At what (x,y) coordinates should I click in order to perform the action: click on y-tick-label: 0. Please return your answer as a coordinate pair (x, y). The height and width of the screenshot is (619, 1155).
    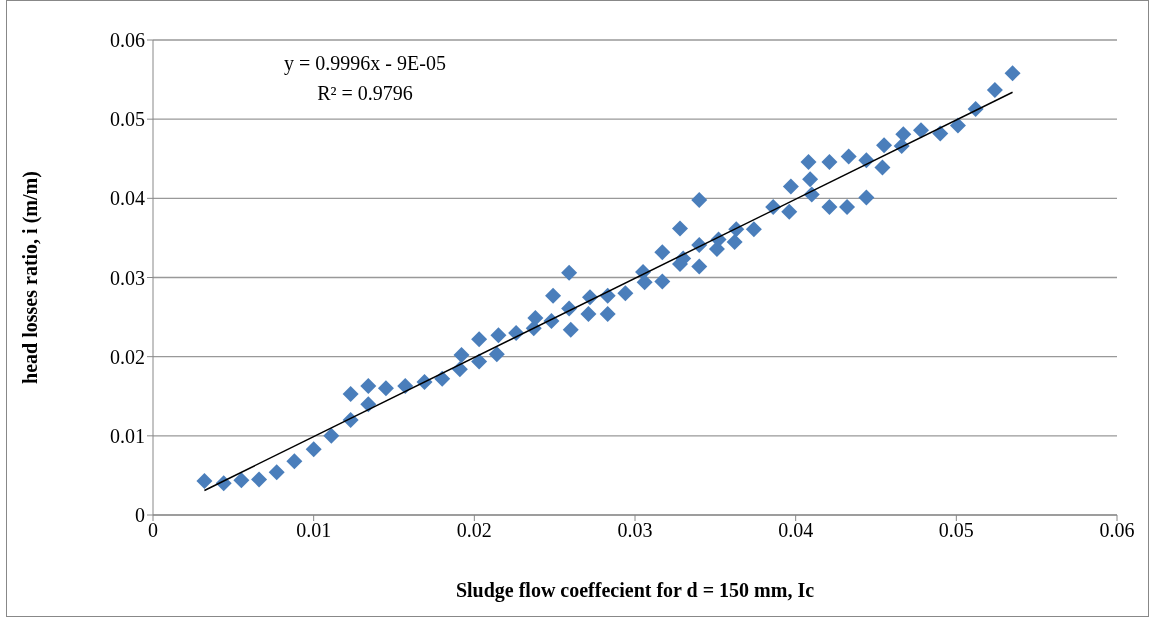
    Looking at the image, I should click on (140, 515).